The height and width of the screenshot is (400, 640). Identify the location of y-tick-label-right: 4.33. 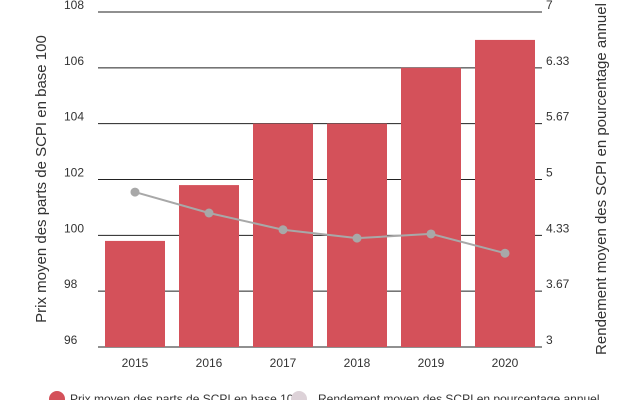
(558, 228).